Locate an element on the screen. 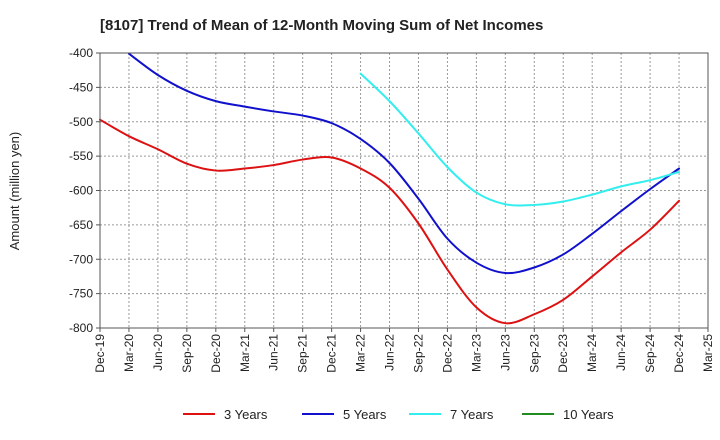 The height and width of the screenshot is (440, 720). series-line-7-years is located at coordinates (520, 139).